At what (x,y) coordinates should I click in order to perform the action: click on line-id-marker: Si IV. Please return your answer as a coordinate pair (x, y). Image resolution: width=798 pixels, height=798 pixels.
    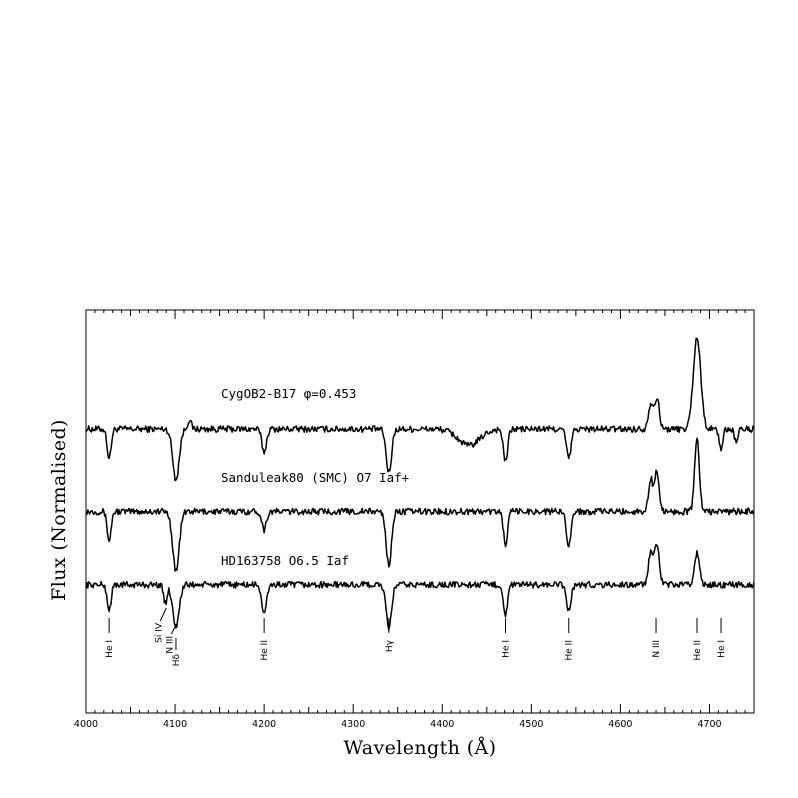
    Looking at the image, I should click on (160, 625).